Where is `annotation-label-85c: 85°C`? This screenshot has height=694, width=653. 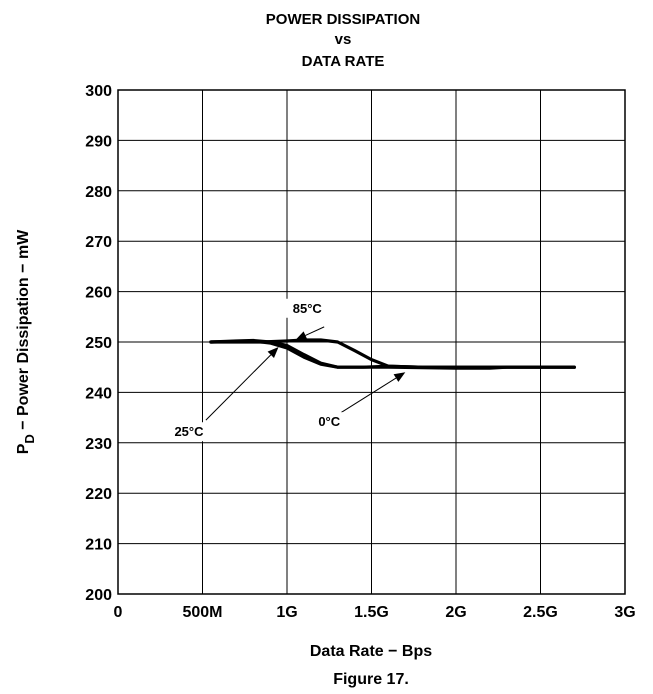 annotation-label-85c: 85°C is located at coordinates (308, 308).